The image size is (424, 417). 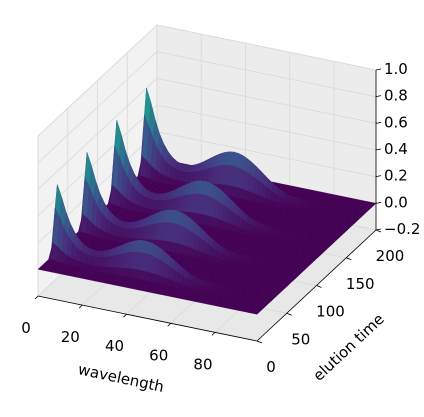 What do you see at coordinates (120, 378) in the screenshot?
I see `x-axis-label: wavelength` at bounding box center [120, 378].